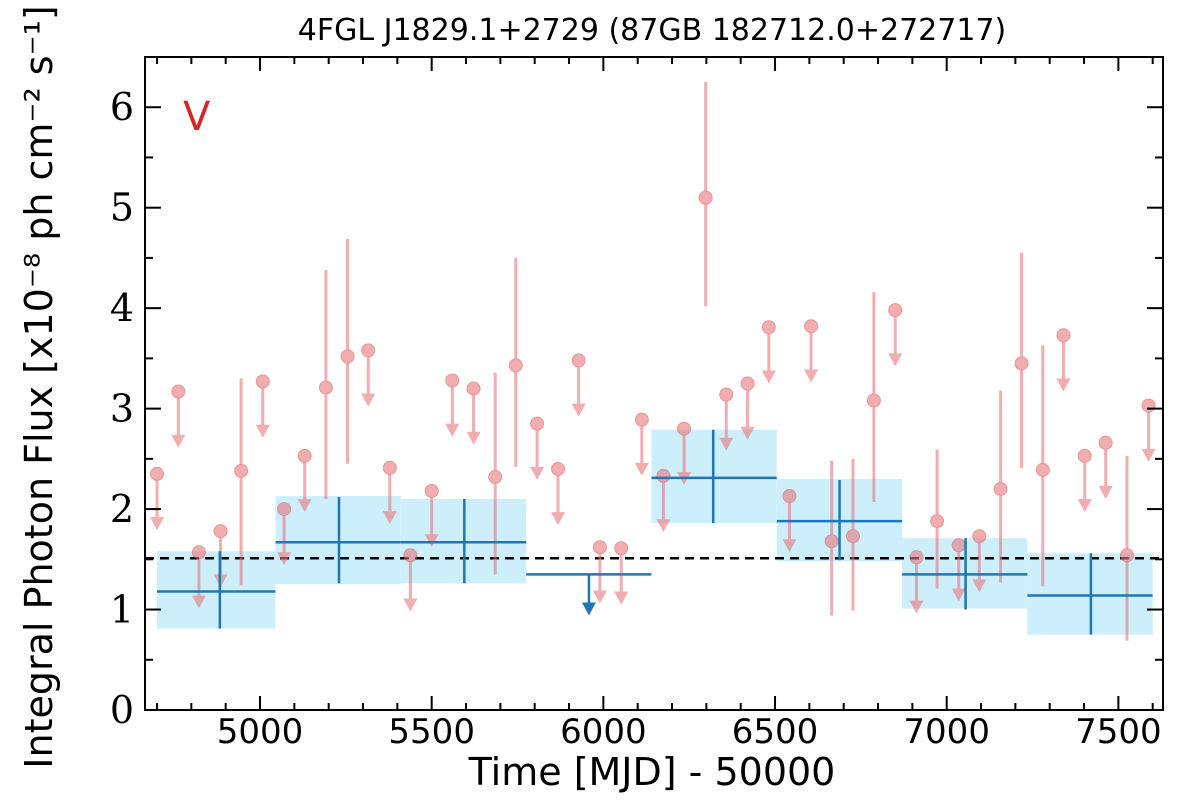 This screenshot has width=1200, height=800. What do you see at coordinates (431, 732) in the screenshot?
I see `x-tick-label: 5500` at bounding box center [431, 732].